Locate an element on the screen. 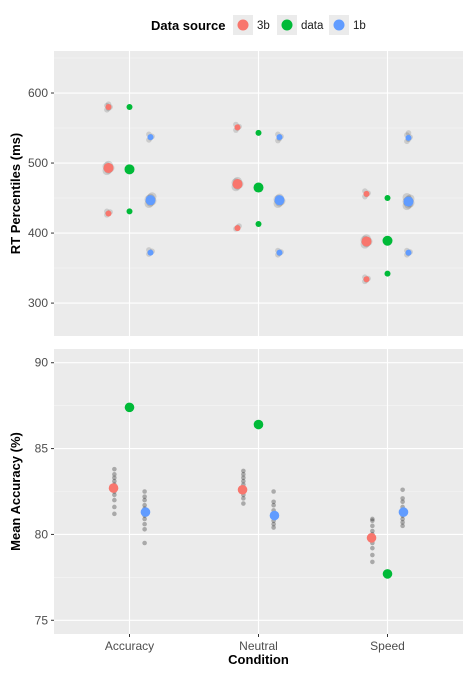 This screenshot has height=677, width=474. legend-item-1b: 1b is located at coordinates (347, 25).